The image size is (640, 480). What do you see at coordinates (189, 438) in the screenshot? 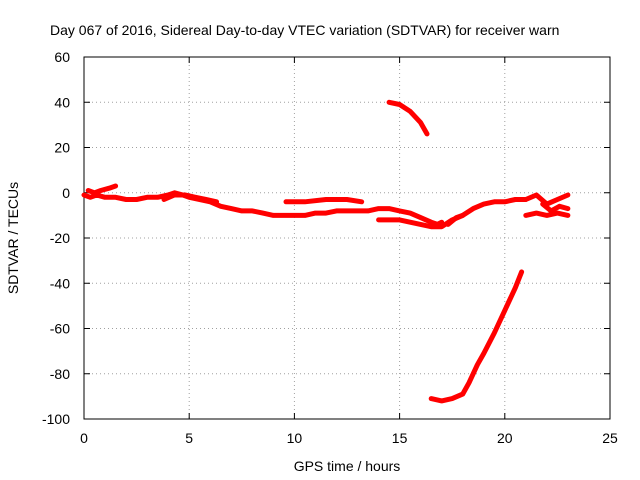
I see `x-tick-label: 5` at bounding box center [189, 438].